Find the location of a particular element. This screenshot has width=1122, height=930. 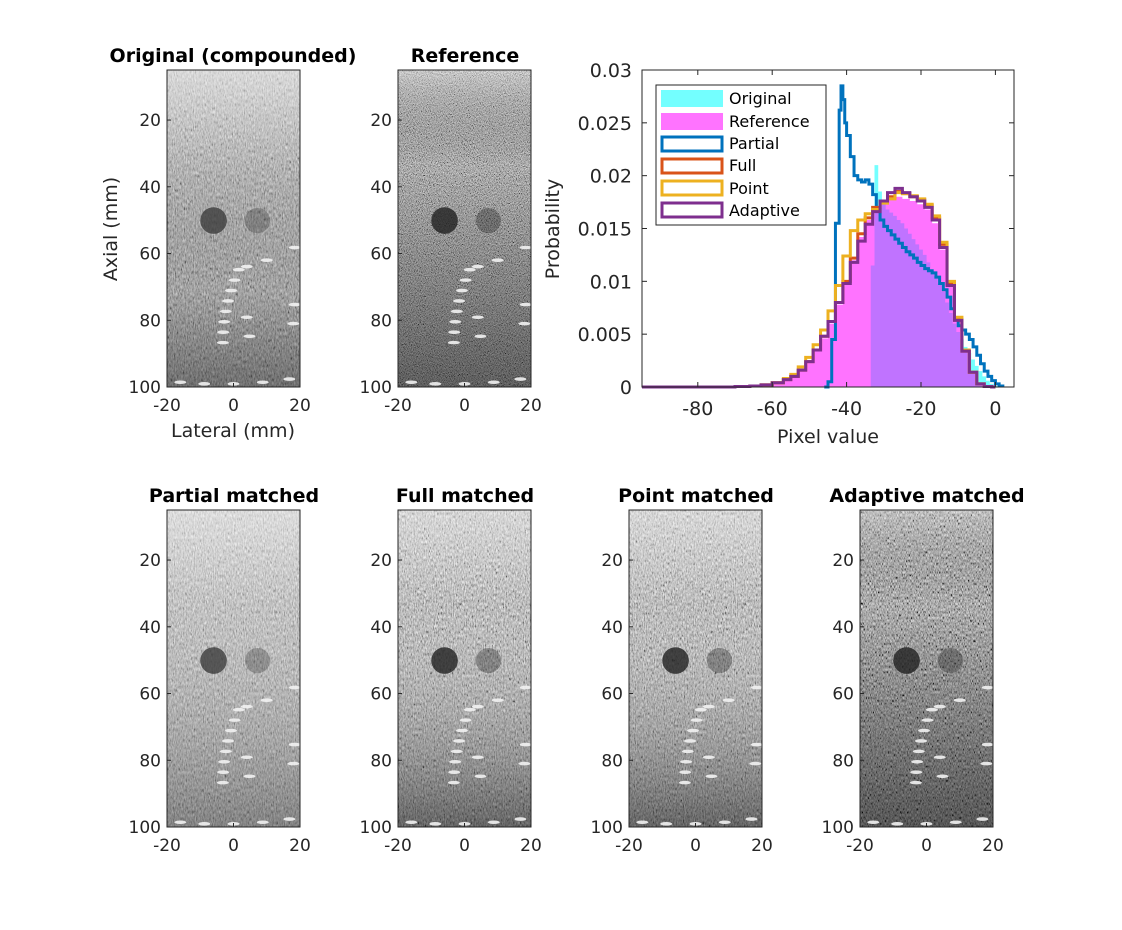

y-axis-label: Axial (mm) is located at coordinates (111, 229).